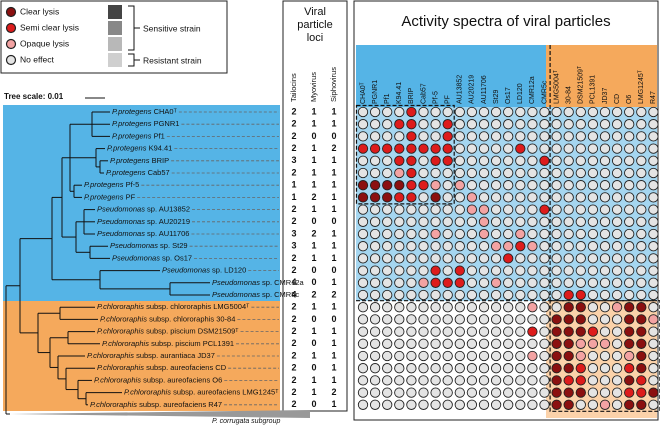 Image resolution: width=660 pixels, height=425 pixels. I want to click on strain-name: sp. AU13852, so click(168, 209).